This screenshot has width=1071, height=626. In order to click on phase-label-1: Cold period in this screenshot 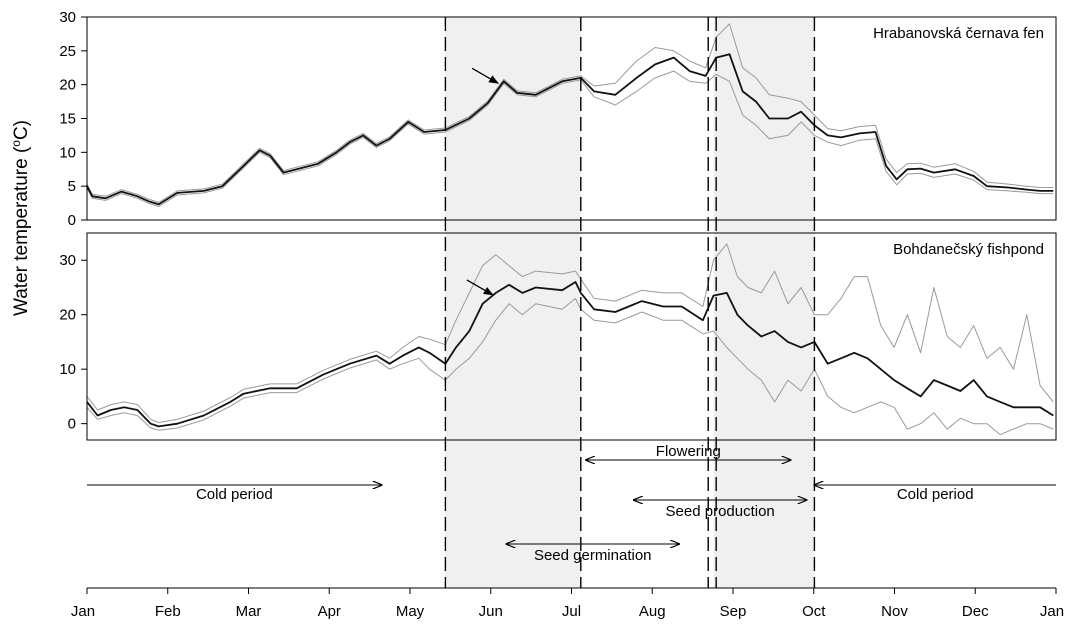, I will do `click(935, 494)`.